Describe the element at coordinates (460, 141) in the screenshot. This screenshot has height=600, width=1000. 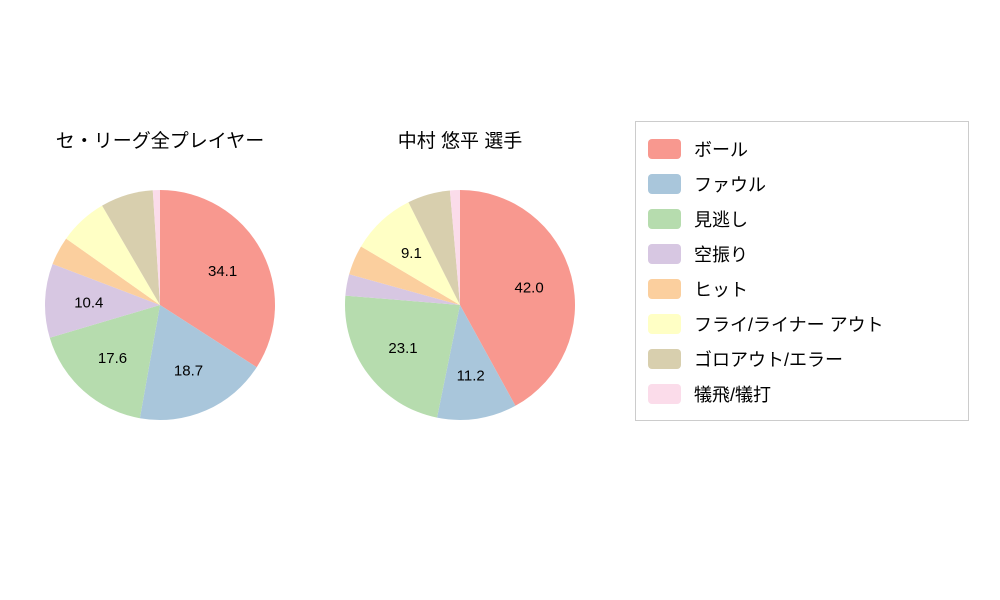
I see `pie-chart-player-title: 中村 悠平 選手` at that location.